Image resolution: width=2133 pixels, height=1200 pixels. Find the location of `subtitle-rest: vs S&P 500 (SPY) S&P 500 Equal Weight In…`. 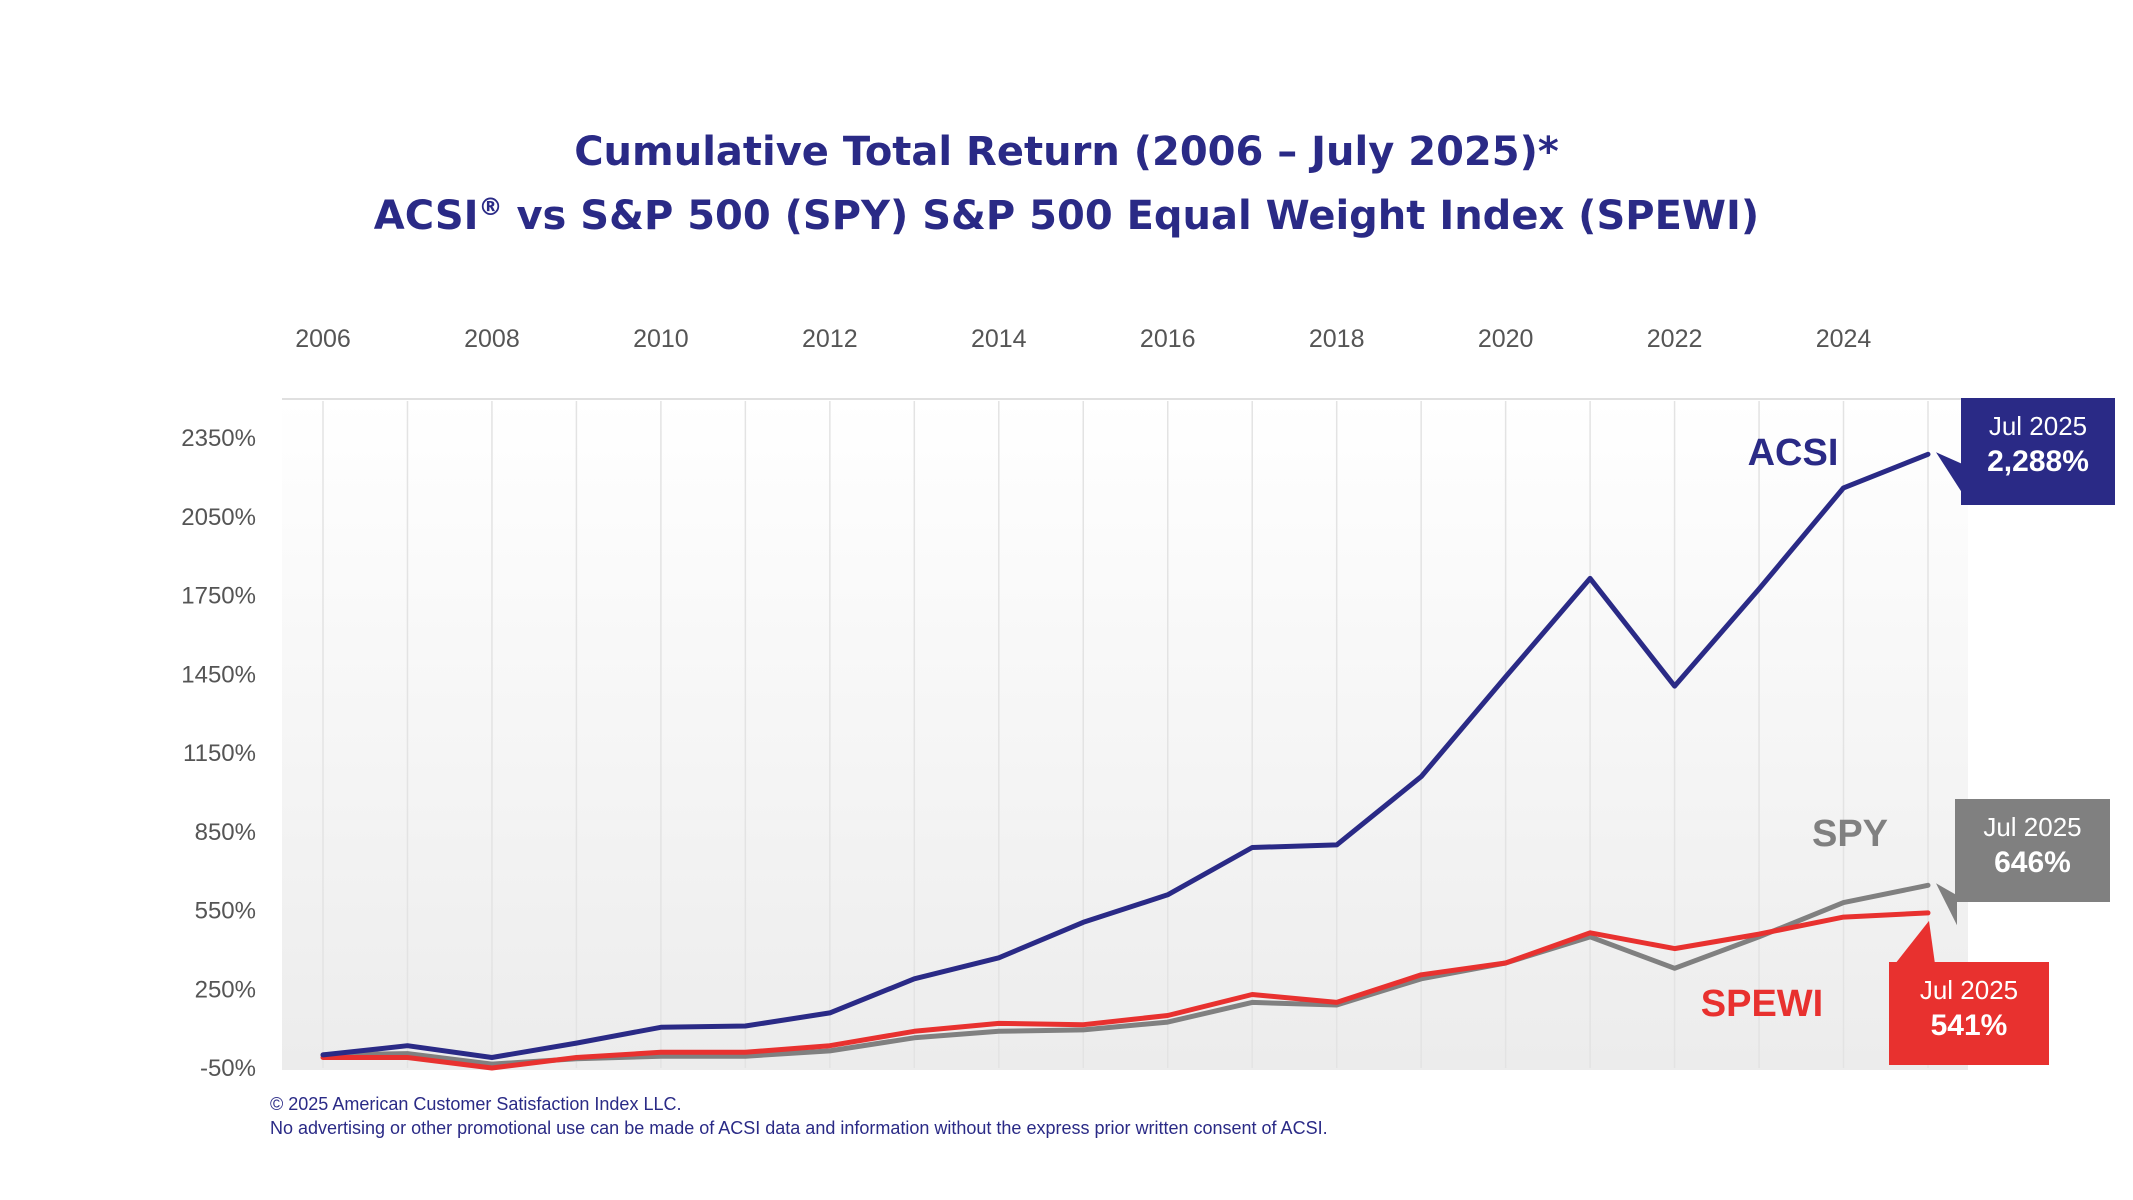

subtitle-rest: vs S&P 500 (SPY) S&P 500 Equal Weight In… is located at coordinates (1131, 216).